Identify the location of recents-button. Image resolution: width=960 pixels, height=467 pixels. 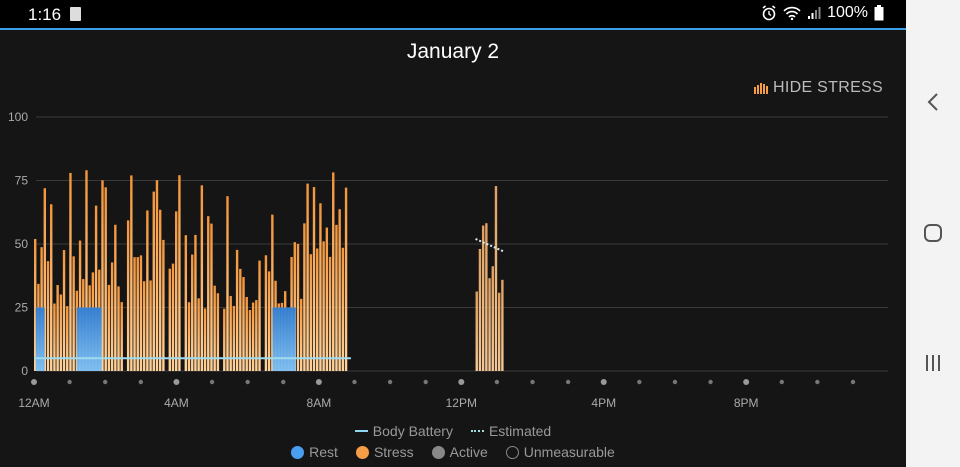
(933, 363).